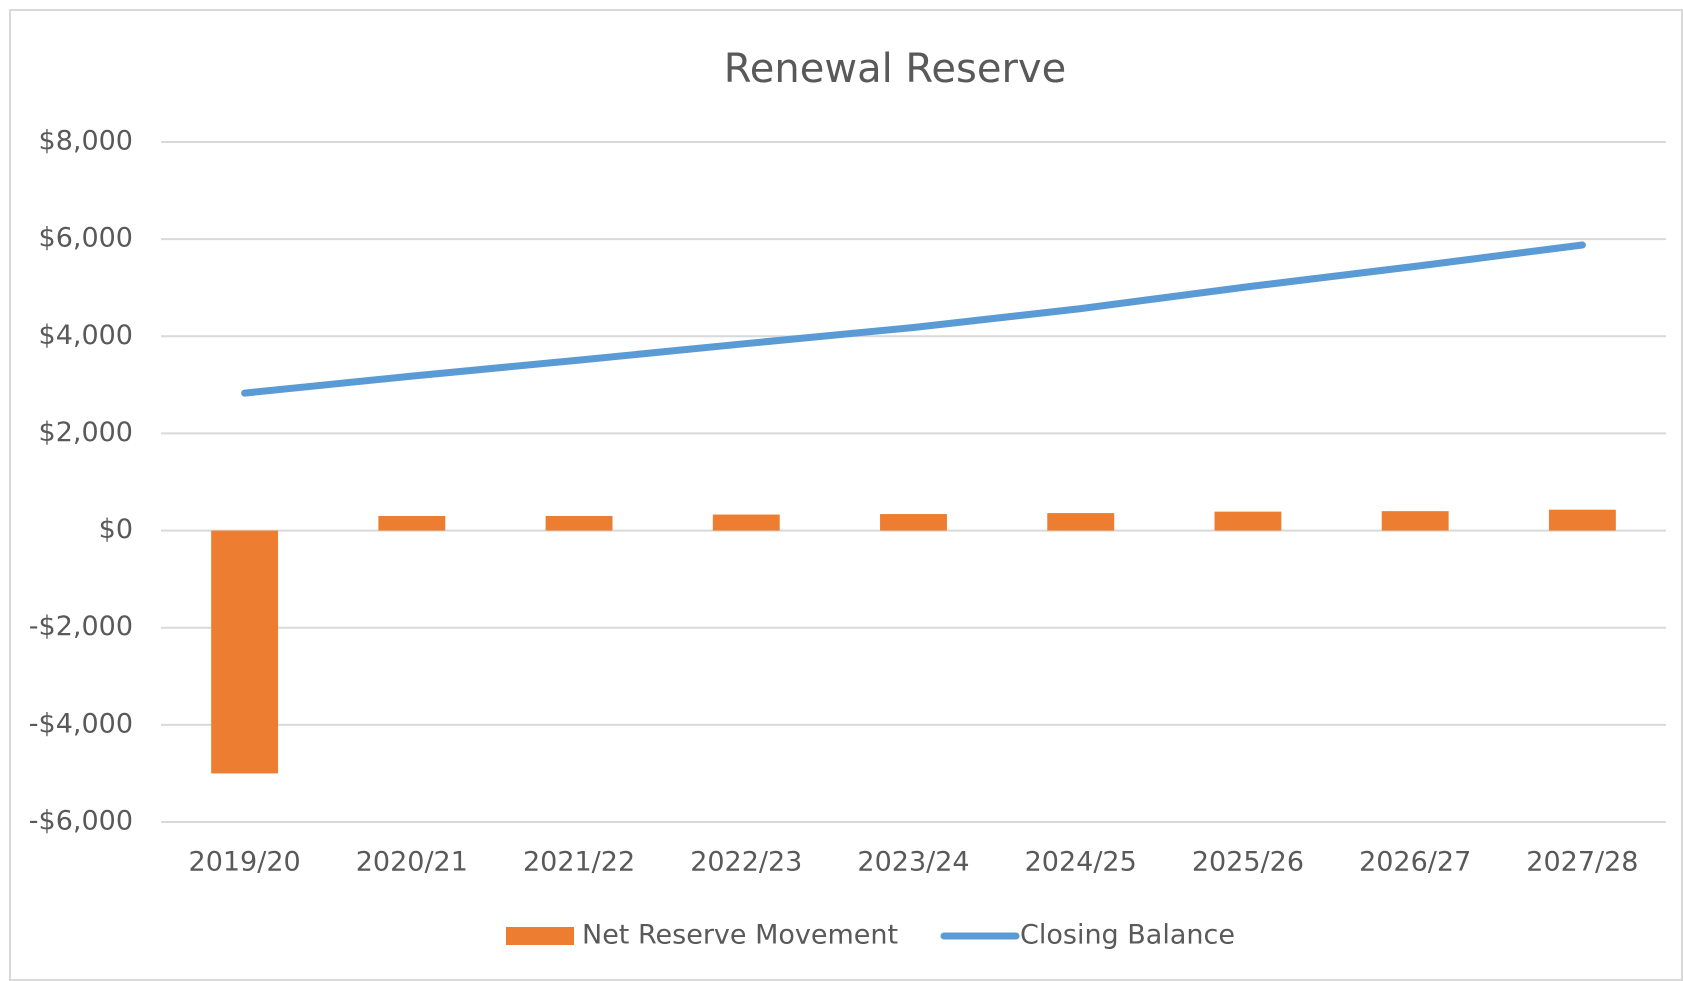  I want to click on x-tick-label: 2021/22, so click(579, 862).